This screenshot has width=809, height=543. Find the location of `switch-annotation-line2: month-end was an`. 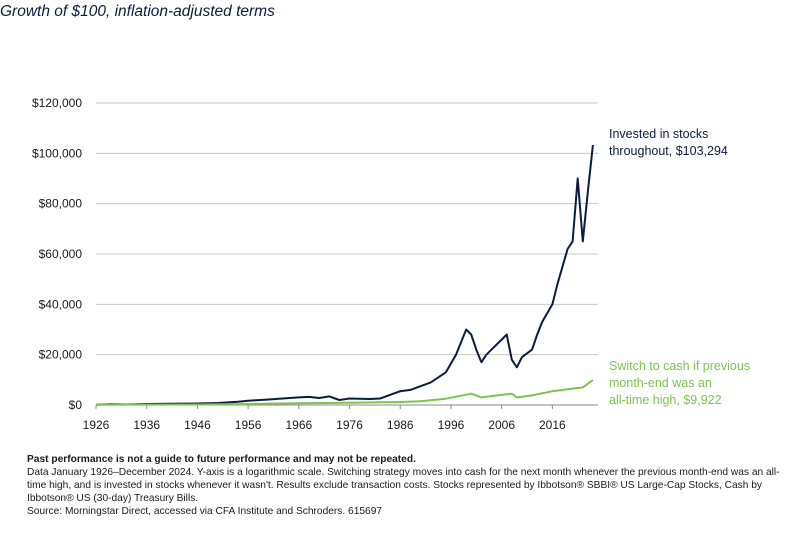

switch-annotation-line2: month-end was an is located at coordinates (660, 383).